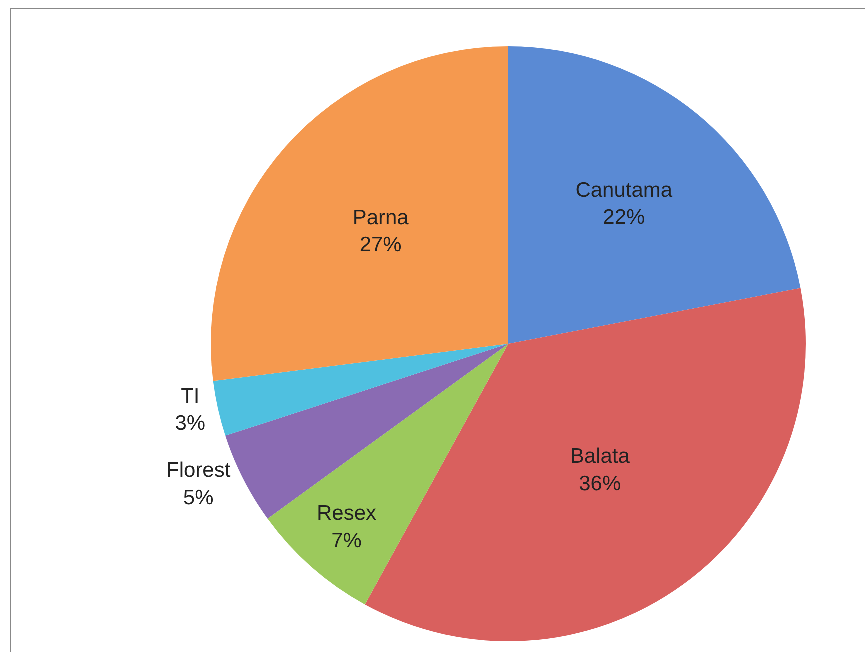 The image size is (865, 652). I want to click on data-label: 22%, so click(624, 218).